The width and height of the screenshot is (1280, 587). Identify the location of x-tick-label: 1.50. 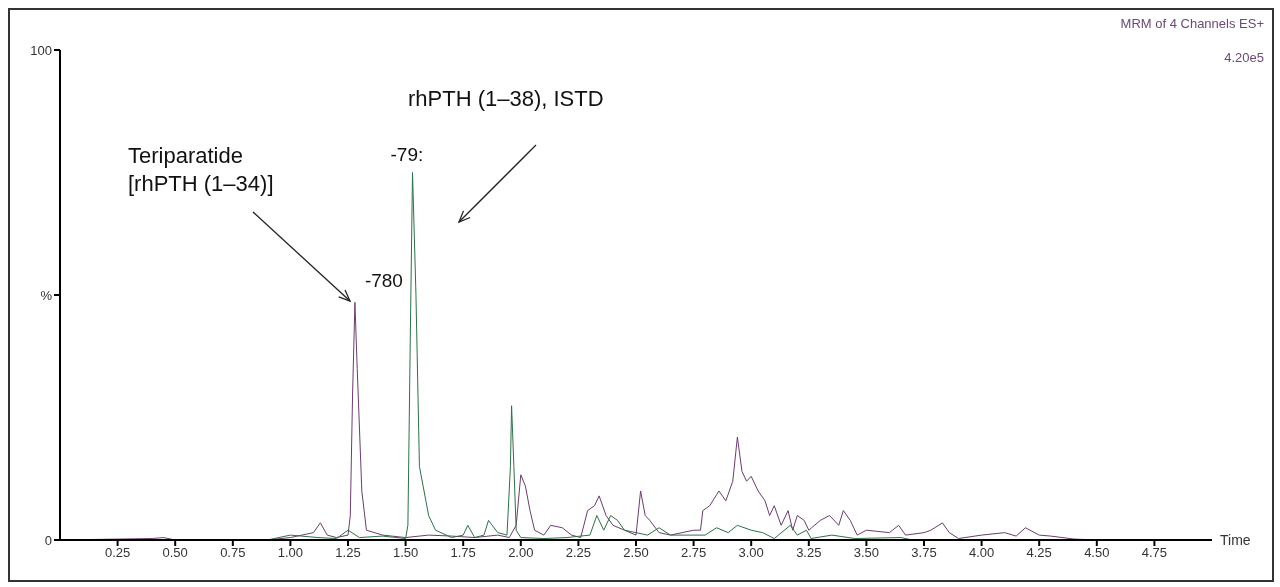
(405, 553).